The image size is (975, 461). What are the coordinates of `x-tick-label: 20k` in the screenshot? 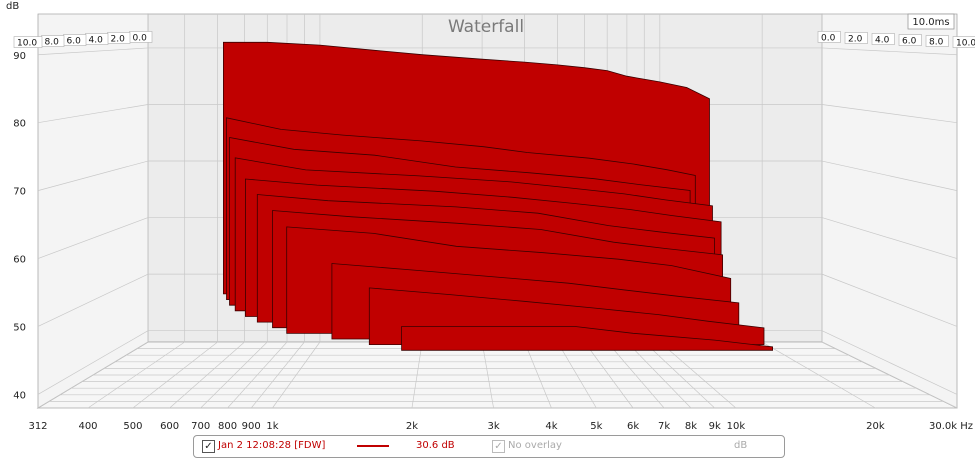 It's located at (875, 426).